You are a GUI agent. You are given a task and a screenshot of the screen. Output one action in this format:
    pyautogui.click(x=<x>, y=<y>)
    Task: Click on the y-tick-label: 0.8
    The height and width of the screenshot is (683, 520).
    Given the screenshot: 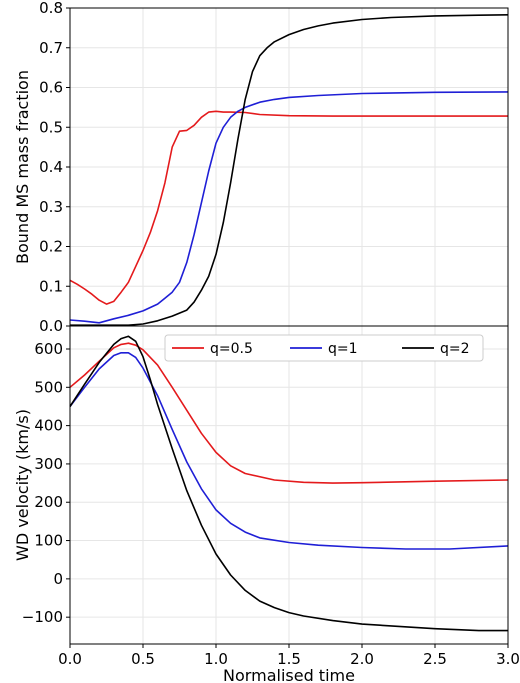 What is the action you would take?
    pyautogui.click(x=51, y=8)
    